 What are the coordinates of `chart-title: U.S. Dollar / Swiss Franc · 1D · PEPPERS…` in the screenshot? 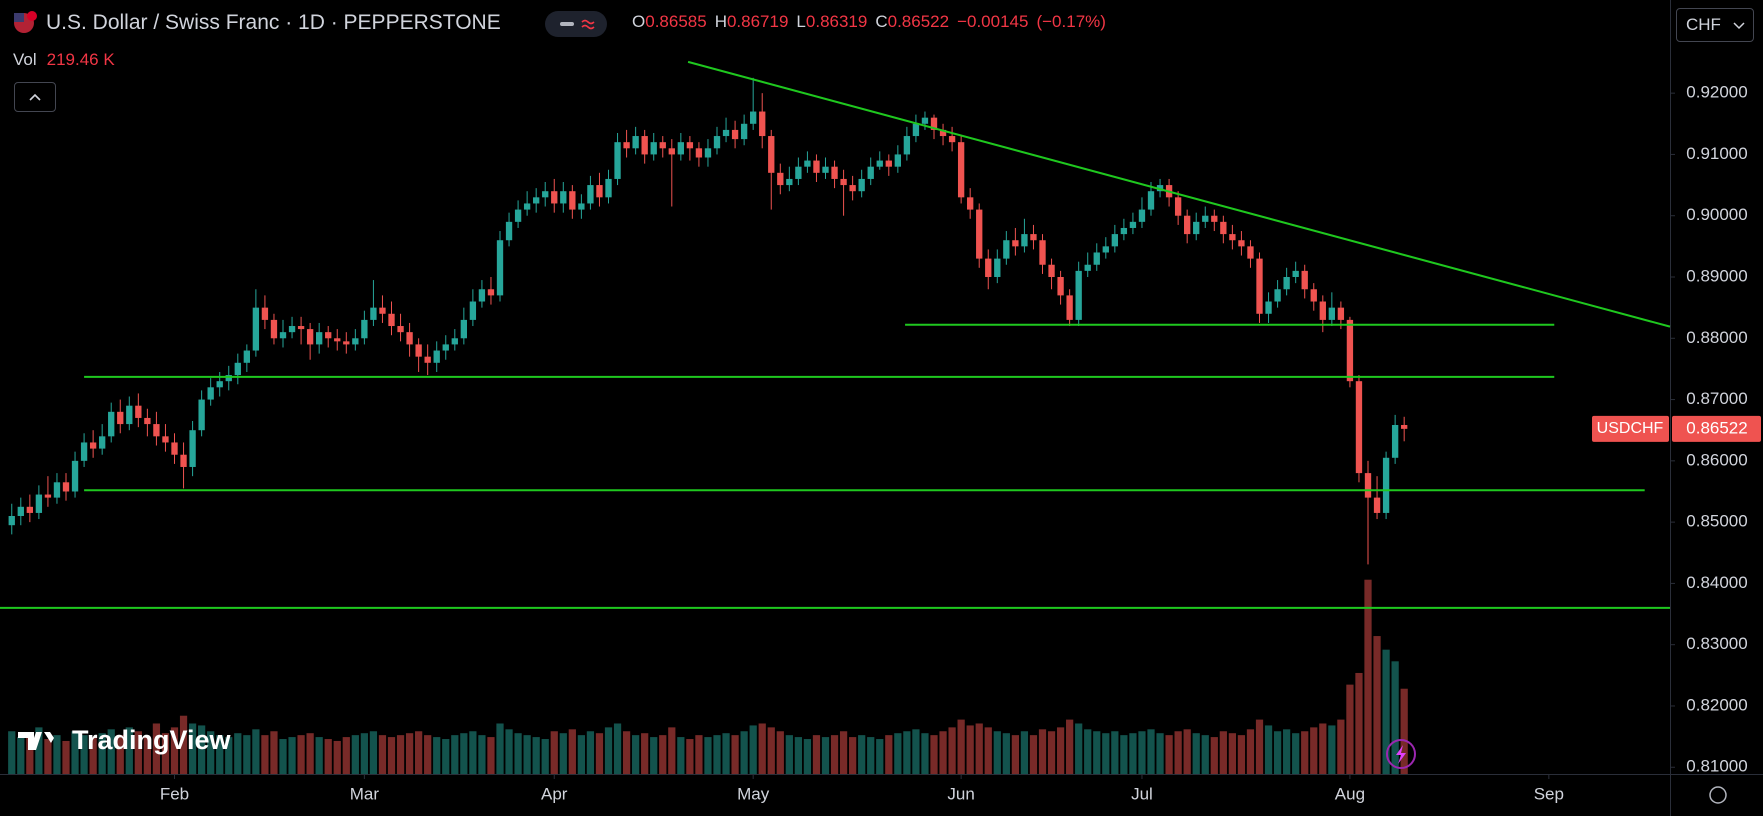 It's located at (273, 22).